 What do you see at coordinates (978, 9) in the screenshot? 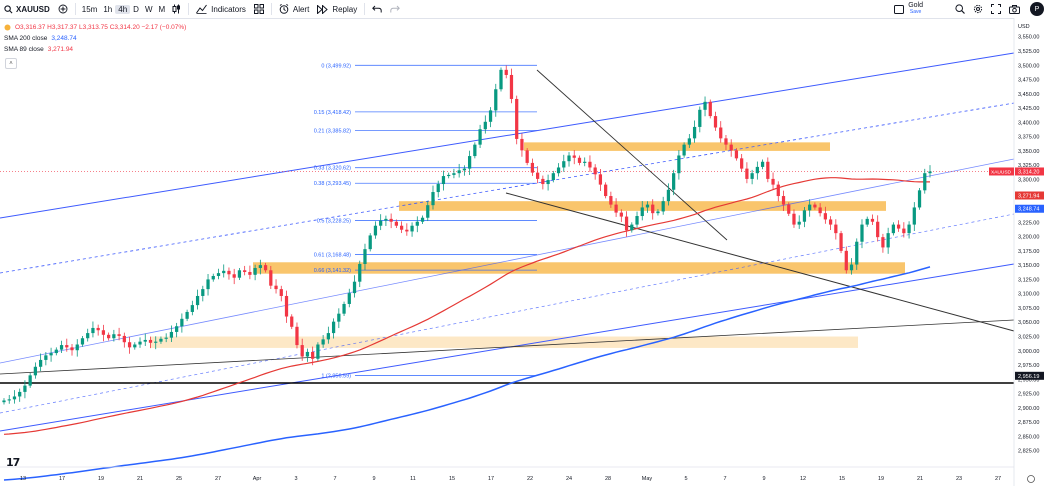
I see `settings-button` at bounding box center [978, 9].